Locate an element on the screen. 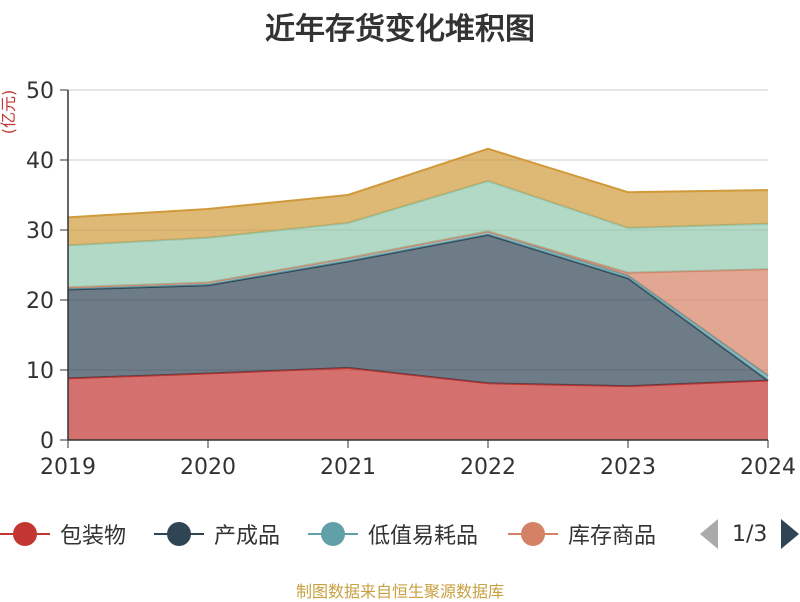 This screenshot has height=602, width=800. x-tick-label: 2020 is located at coordinates (208, 467).